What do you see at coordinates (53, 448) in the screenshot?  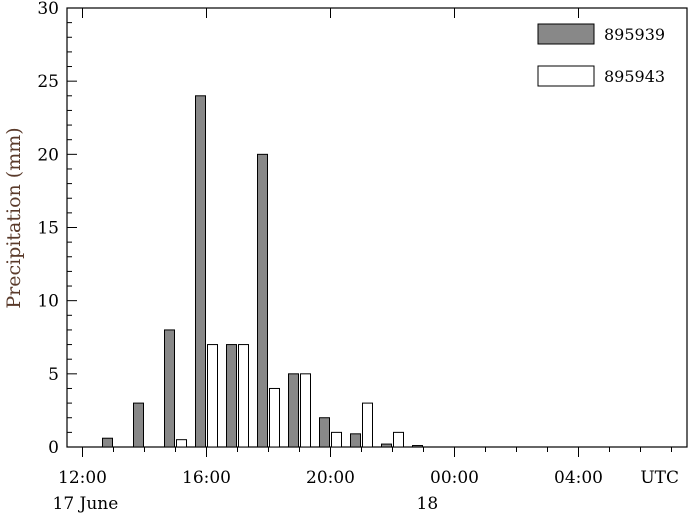 I see `y-tick-label: 0` at bounding box center [53, 448].